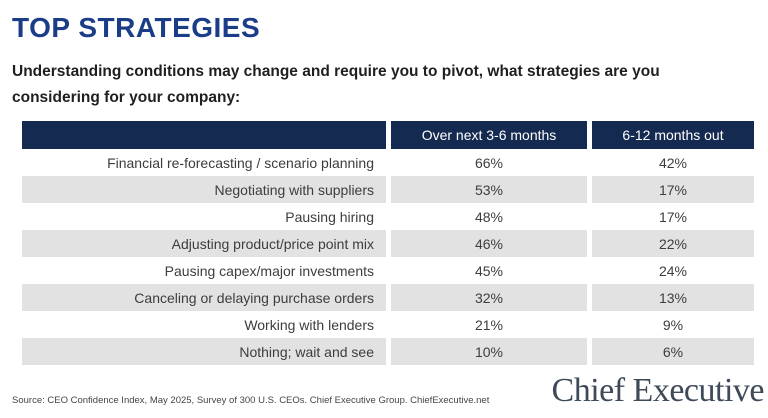 The width and height of the screenshot is (768, 418). What do you see at coordinates (204, 216) in the screenshot?
I see `row-label: Pausing hiring` at bounding box center [204, 216].